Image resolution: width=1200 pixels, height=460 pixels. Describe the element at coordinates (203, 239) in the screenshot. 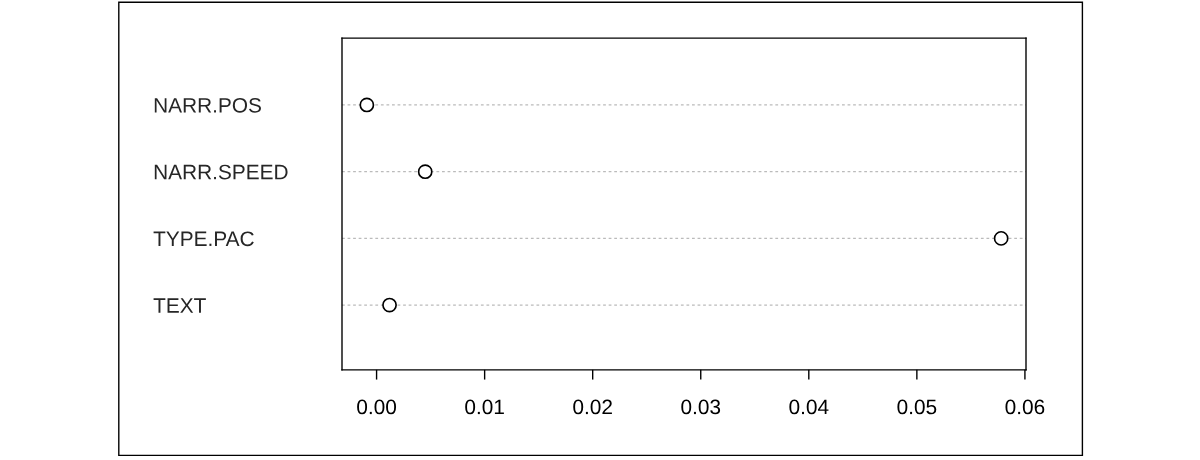

I see `y-tick-label: TYPE.PAC` at that location.